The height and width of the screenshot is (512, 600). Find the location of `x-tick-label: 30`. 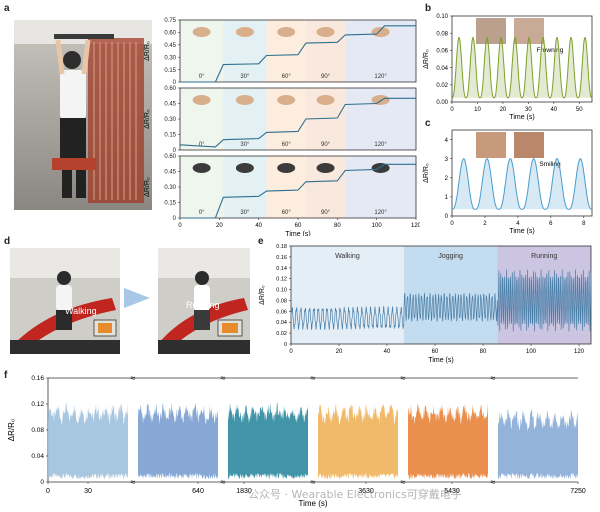

x-tick-label: 30 is located at coordinates (528, 110).